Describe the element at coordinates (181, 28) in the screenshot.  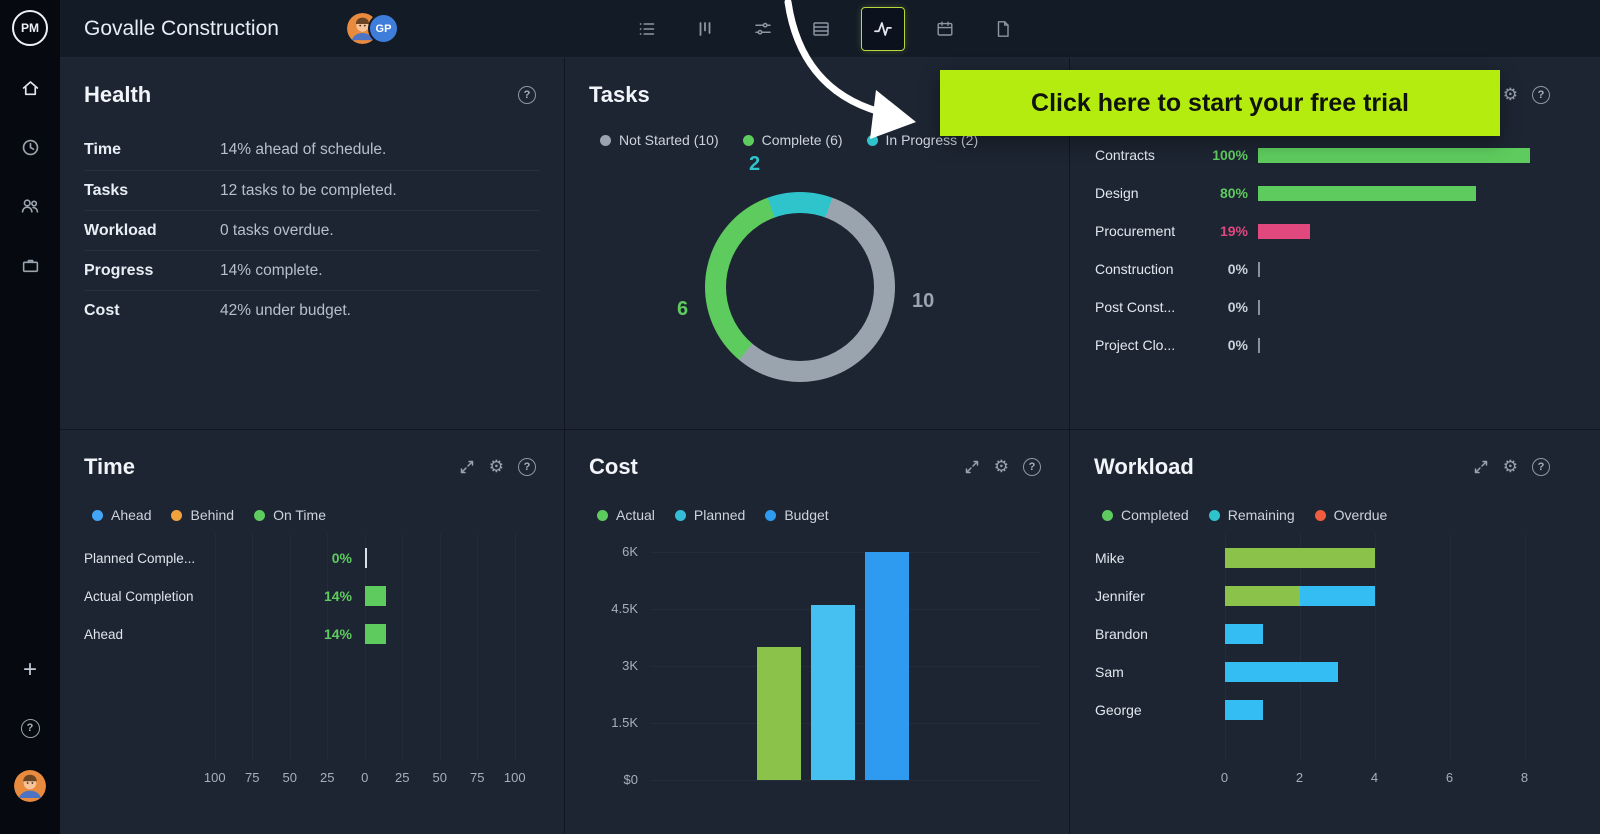
I see `project-title: Govalle Construction` at that location.